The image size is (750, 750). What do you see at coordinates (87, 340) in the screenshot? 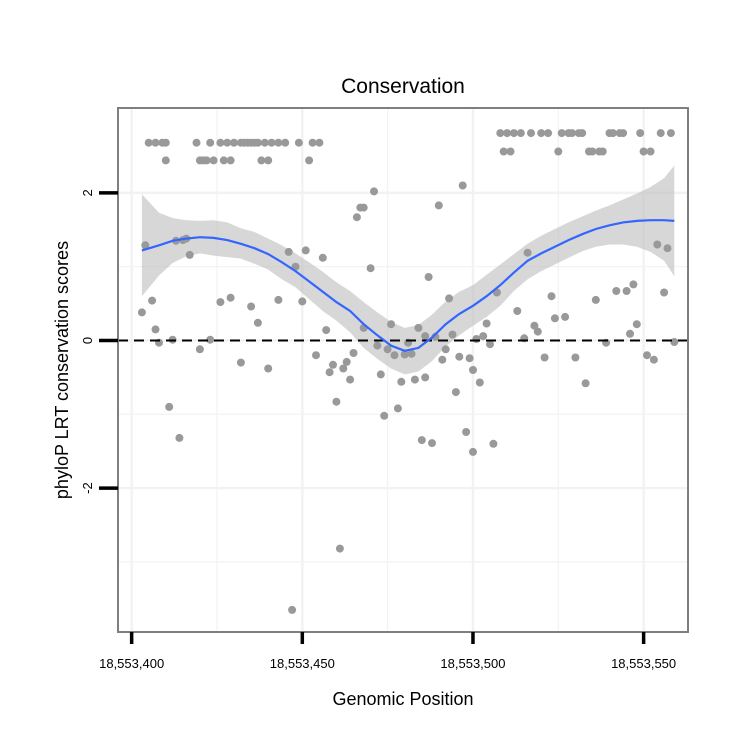
I see `y-tick-label: 0` at bounding box center [87, 340].